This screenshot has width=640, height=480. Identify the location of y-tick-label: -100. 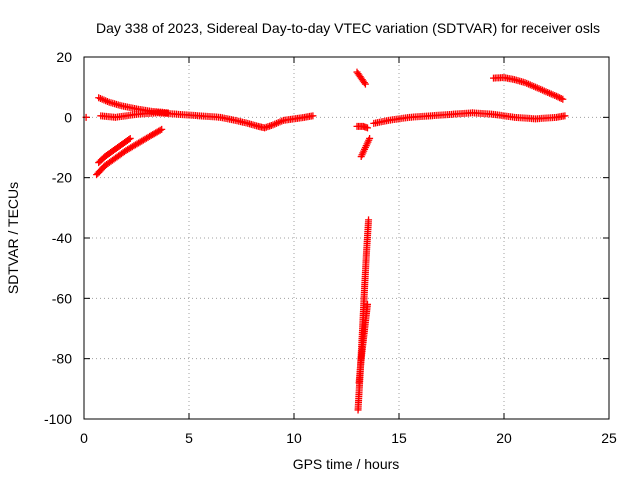
(58, 419).